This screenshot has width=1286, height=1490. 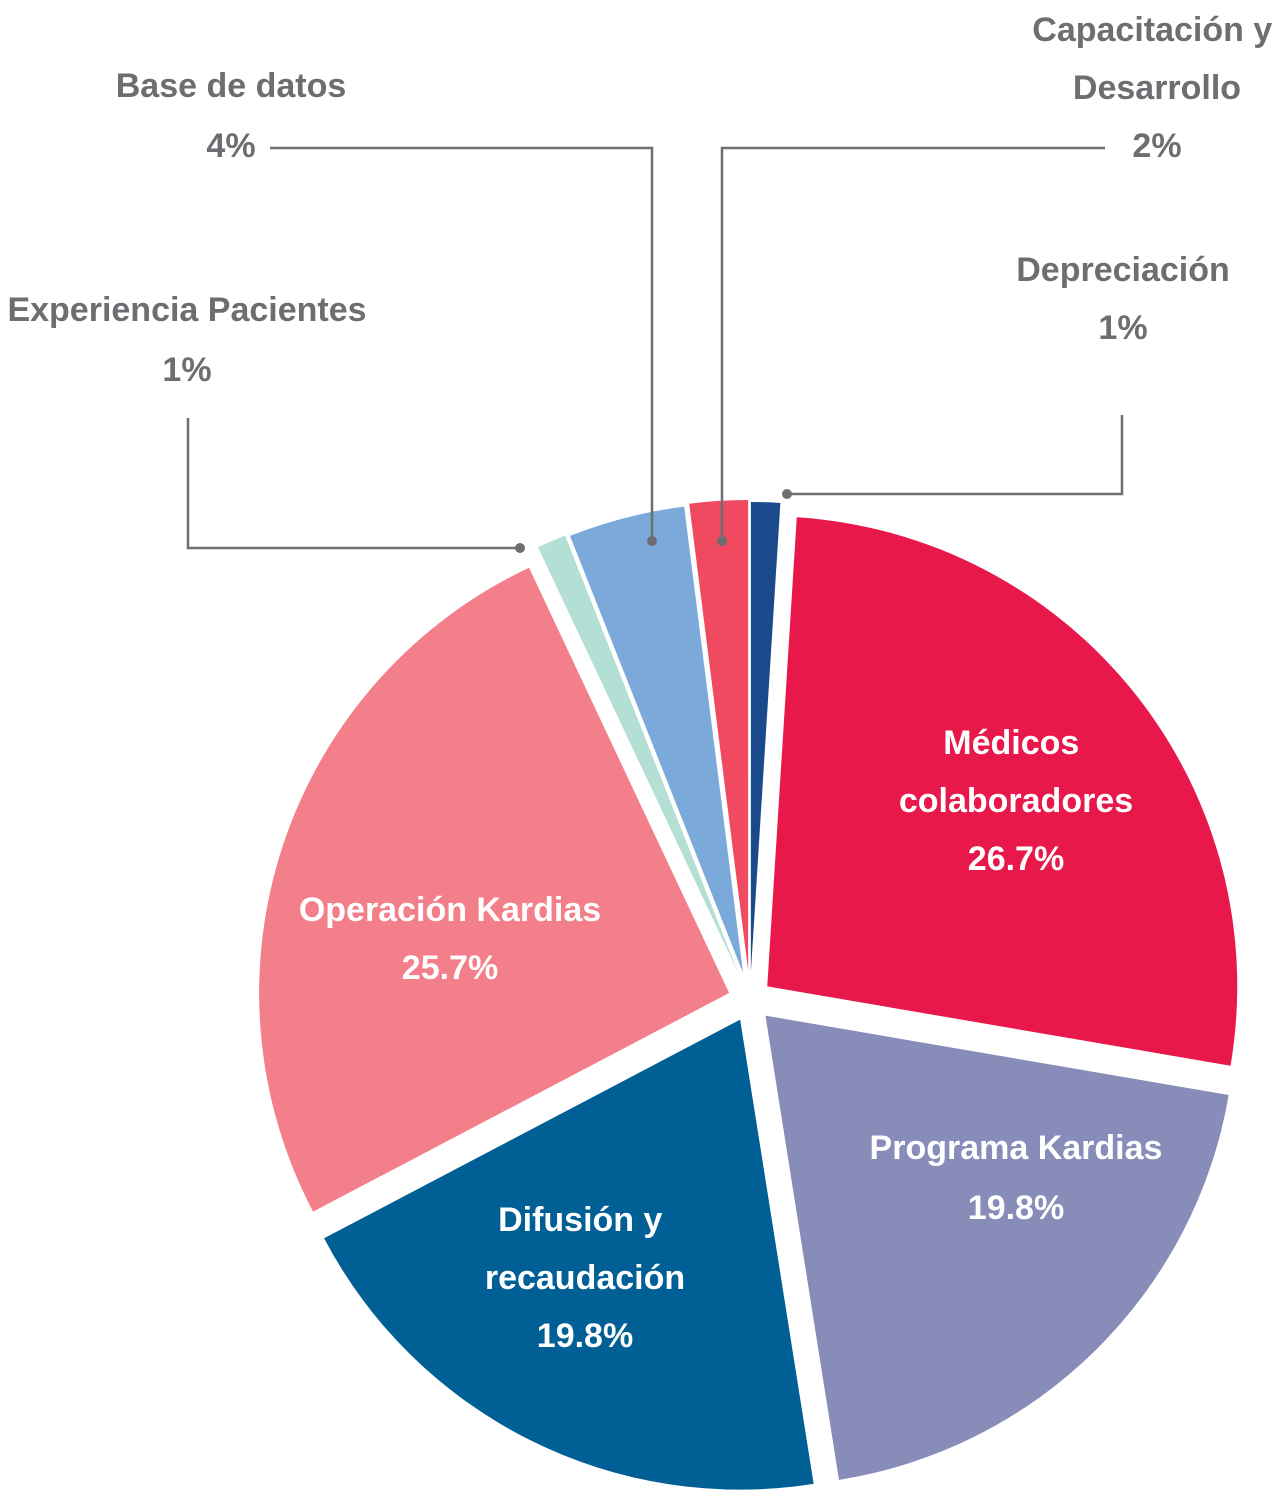 What do you see at coordinates (585, 1249) in the screenshot?
I see `category-label: Difusión y recaudación` at bounding box center [585, 1249].